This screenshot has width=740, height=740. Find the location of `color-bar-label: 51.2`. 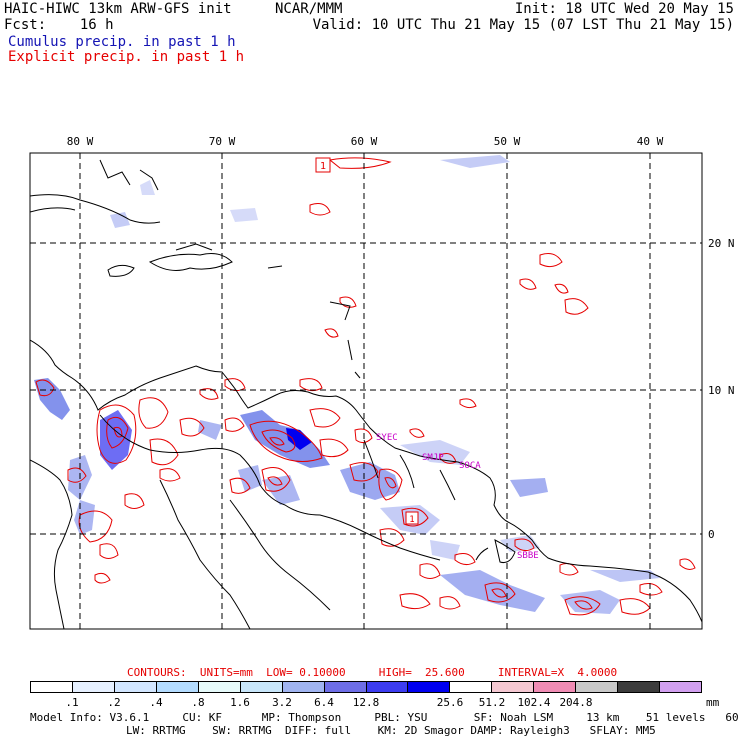

color-bar-label: 51.2 is located at coordinates (492, 702).